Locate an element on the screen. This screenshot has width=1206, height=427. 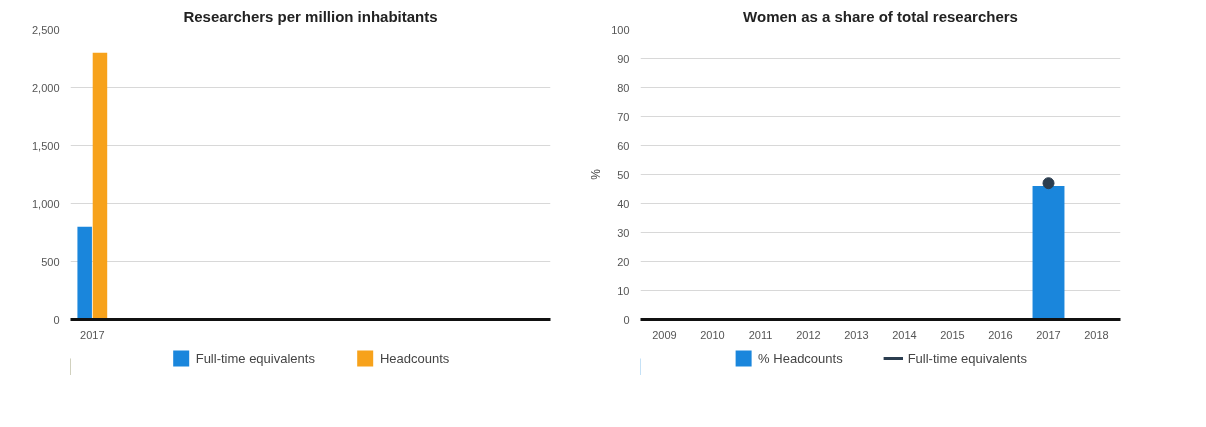
y-tick-label: 20 is located at coordinates (623, 261).